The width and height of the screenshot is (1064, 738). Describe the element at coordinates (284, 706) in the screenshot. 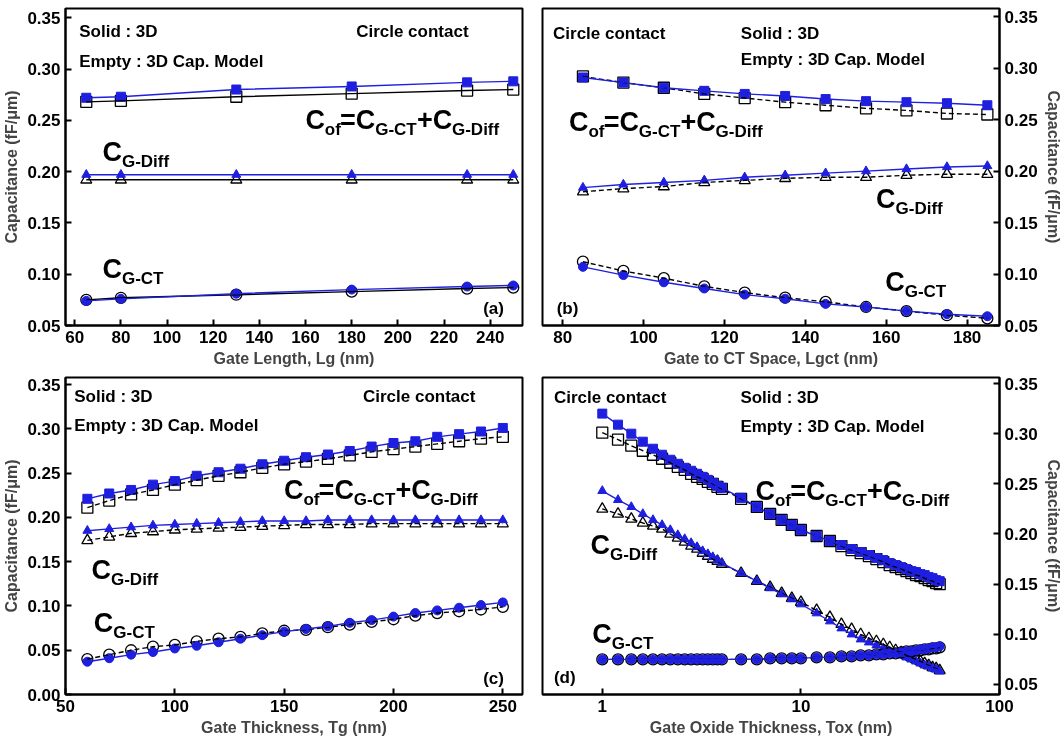

I see `x-tick-label: 150` at that location.